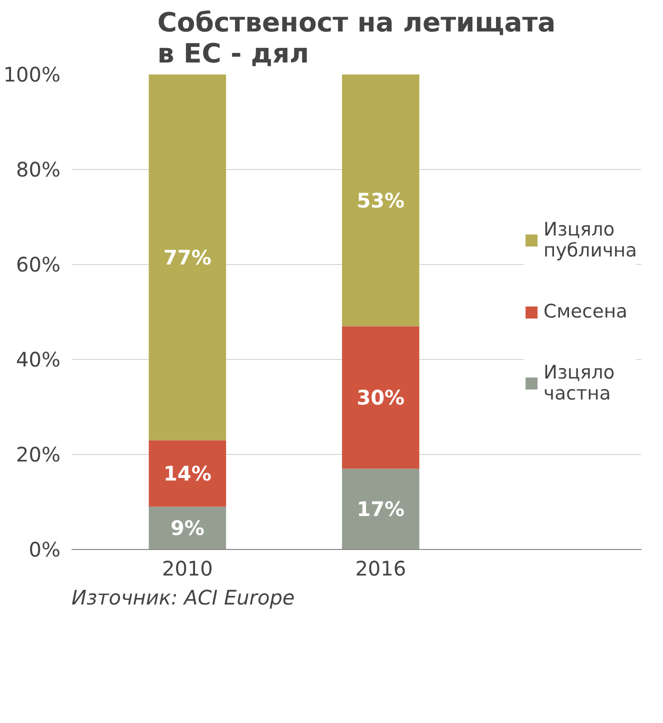 This screenshot has width=663, height=723. I want to click on y-tick-label: 40%, so click(38, 360).